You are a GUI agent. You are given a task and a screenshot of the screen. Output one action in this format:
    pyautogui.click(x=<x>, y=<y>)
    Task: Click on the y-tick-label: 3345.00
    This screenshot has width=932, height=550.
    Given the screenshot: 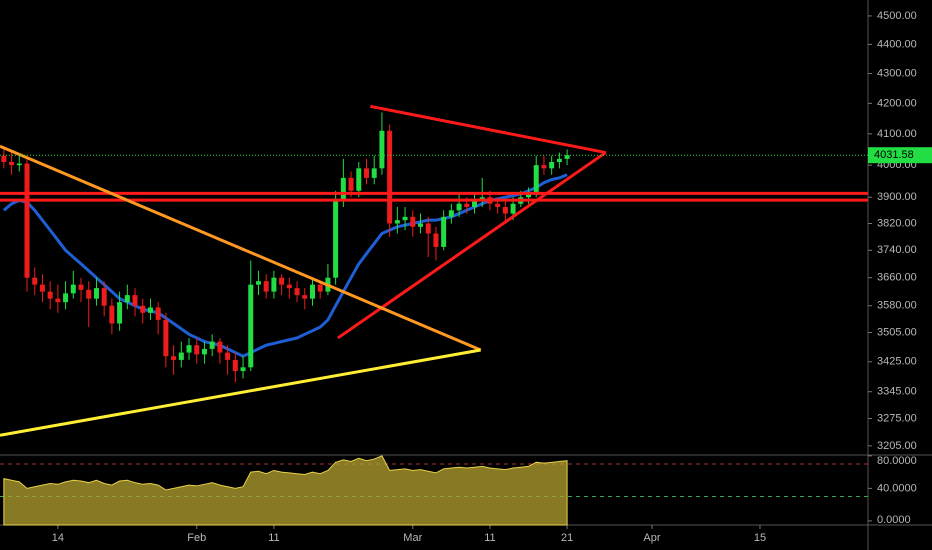 What is the action you would take?
    pyautogui.click(x=897, y=392)
    